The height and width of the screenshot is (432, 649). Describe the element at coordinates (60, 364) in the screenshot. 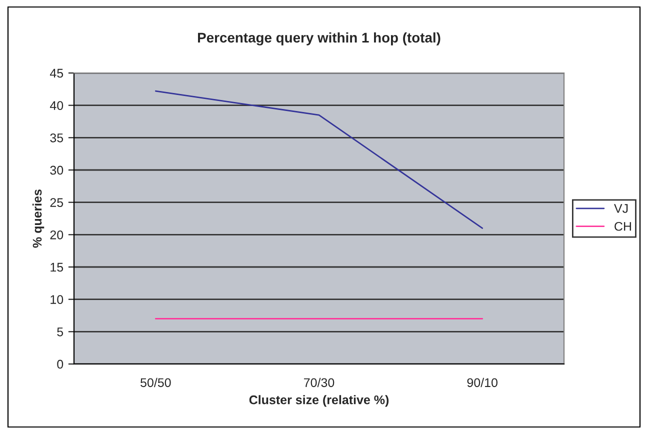

I see `y-tick-label: 0` at that location.